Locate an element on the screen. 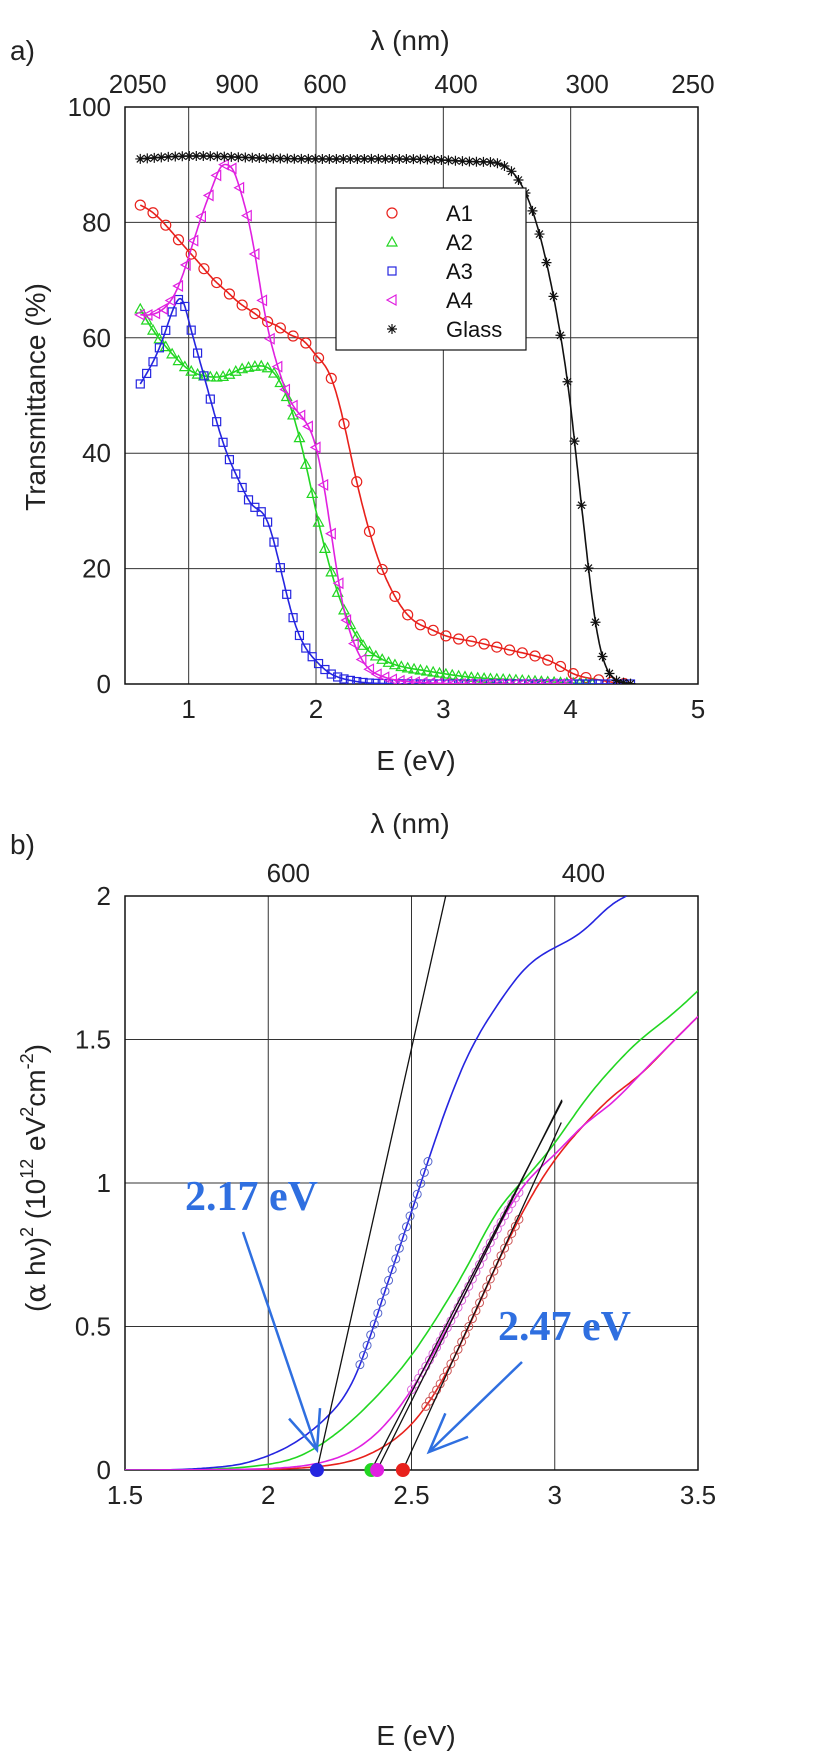 Image resolution: width=827 pixels, height=1757 pixels. panel-b-x-label: E (eV) is located at coordinates (415, 1735).